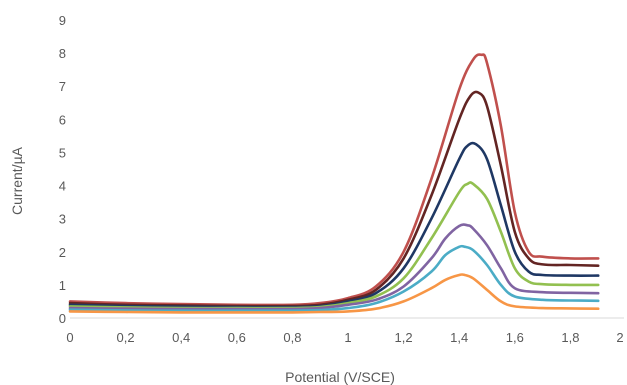  What do you see at coordinates (237, 337) in the screenshot?
I see `x-tick-label: 0,6` at bounding box center [237, 337].